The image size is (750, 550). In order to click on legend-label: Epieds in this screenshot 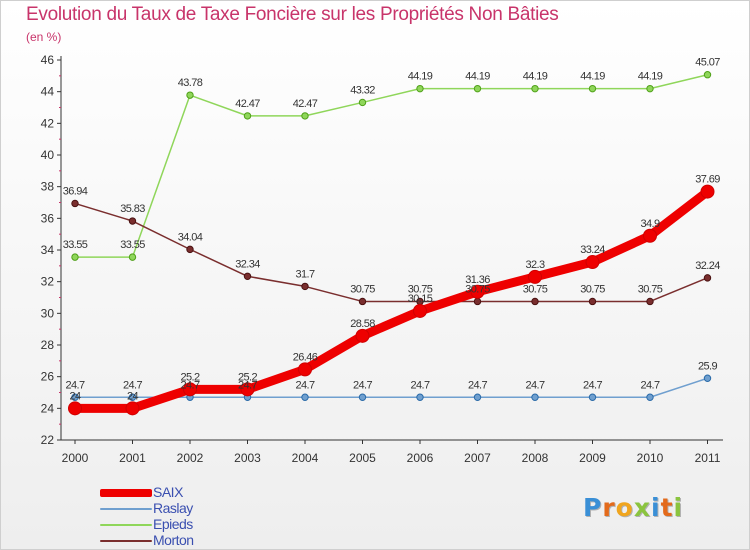, I will do `click(173, 524)`.